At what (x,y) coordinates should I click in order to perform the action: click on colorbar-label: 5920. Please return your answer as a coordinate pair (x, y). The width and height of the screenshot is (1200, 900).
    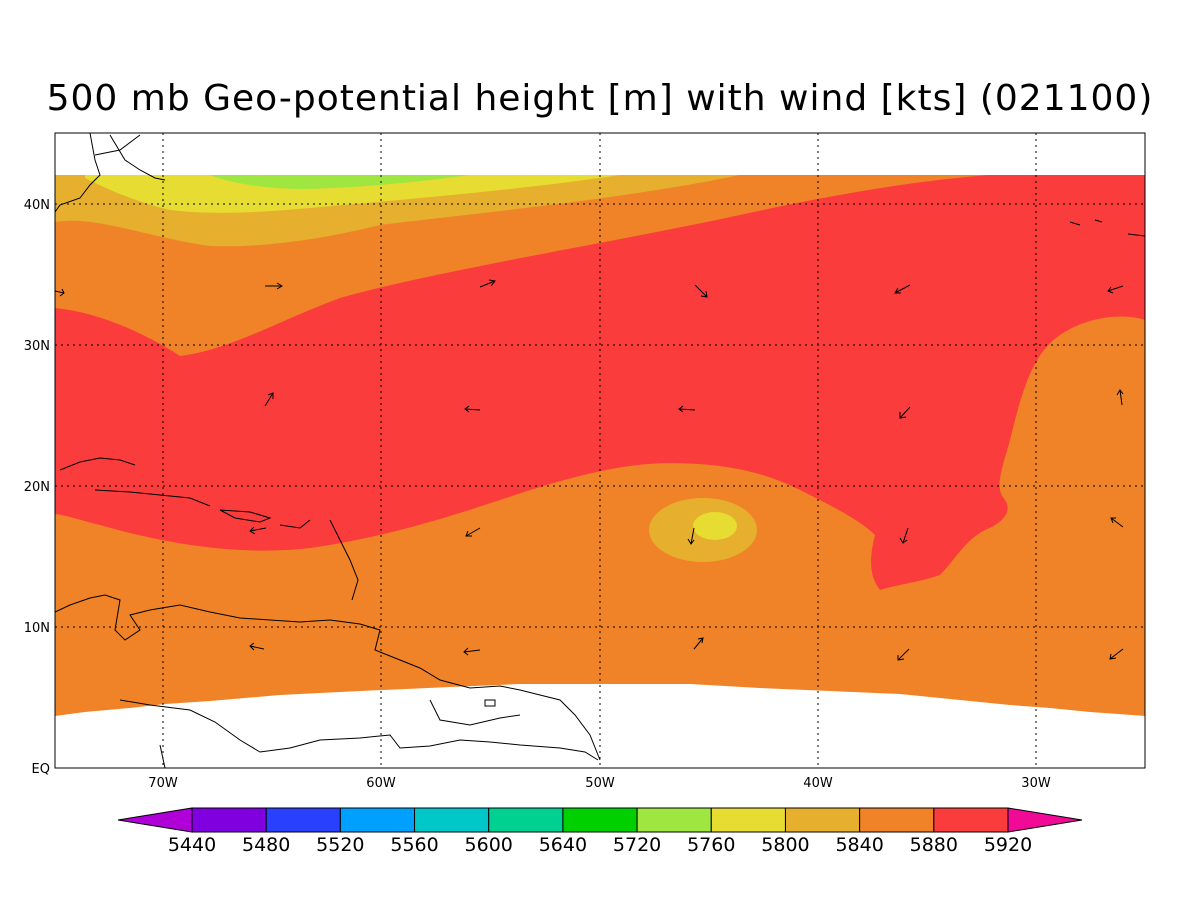
    Looking at the image, I should click on (1008, 845).